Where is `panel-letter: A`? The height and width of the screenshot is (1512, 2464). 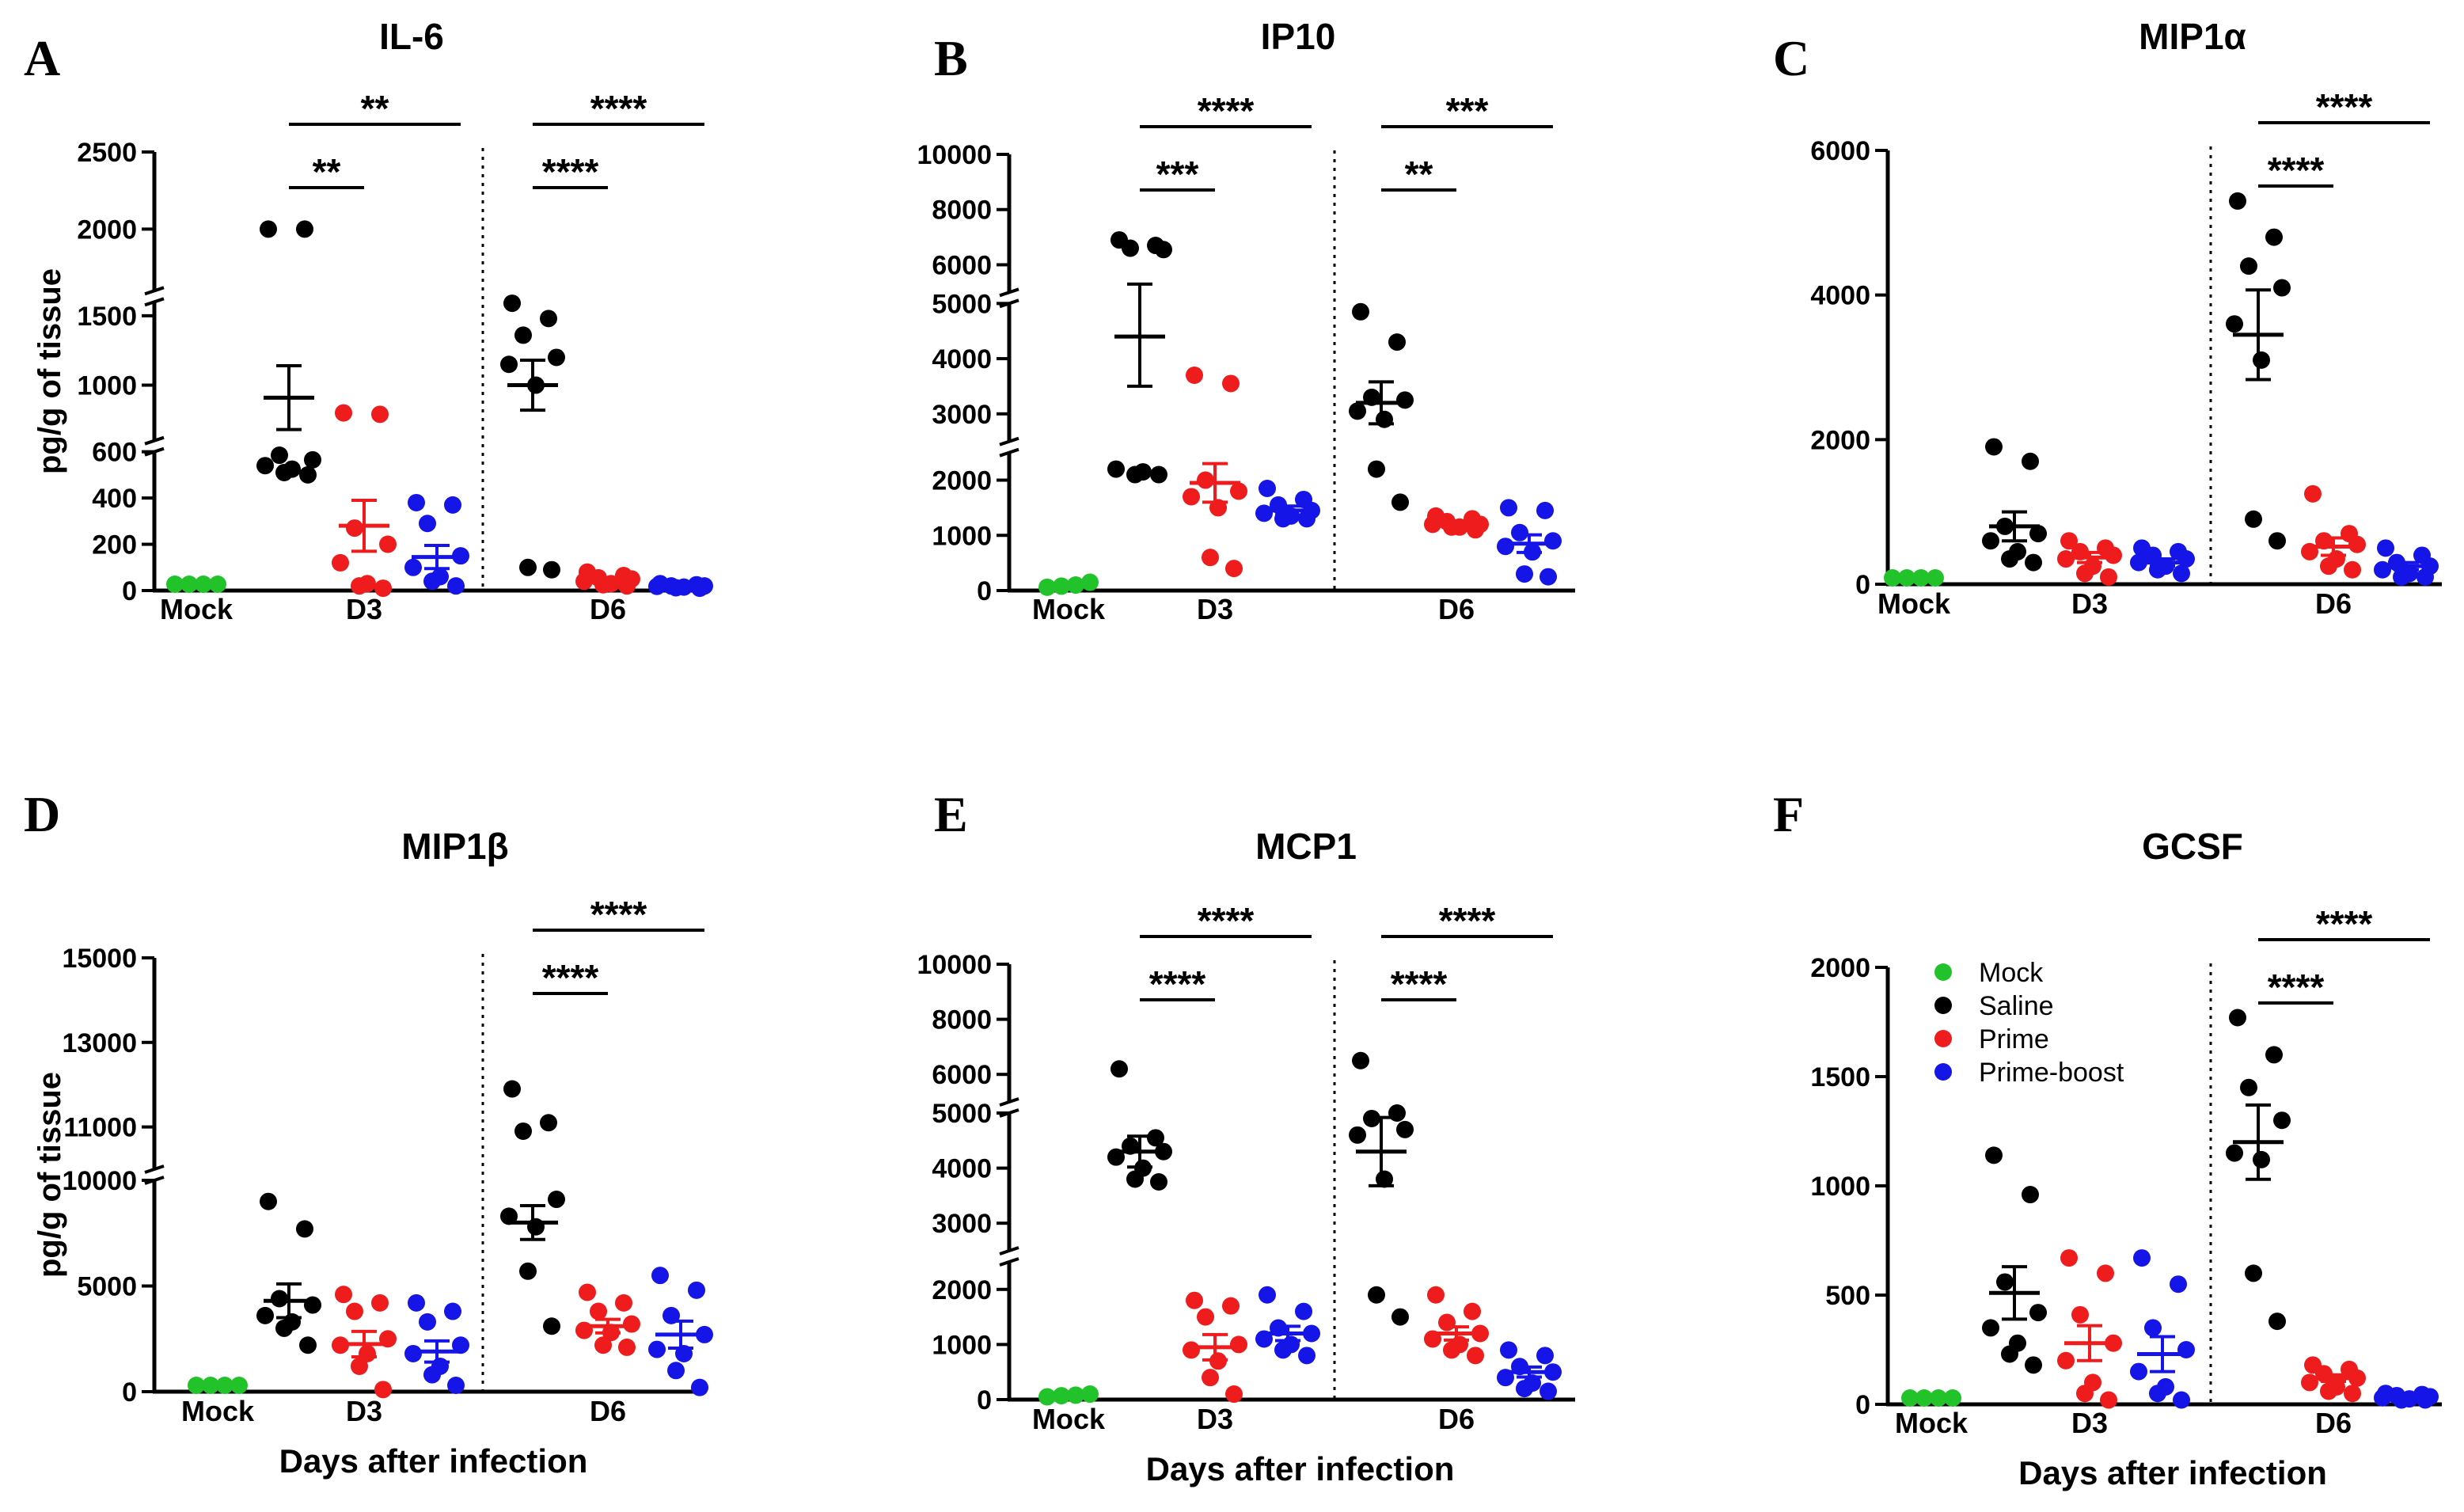 panel-letter: A is located at coordinates (42, 58).